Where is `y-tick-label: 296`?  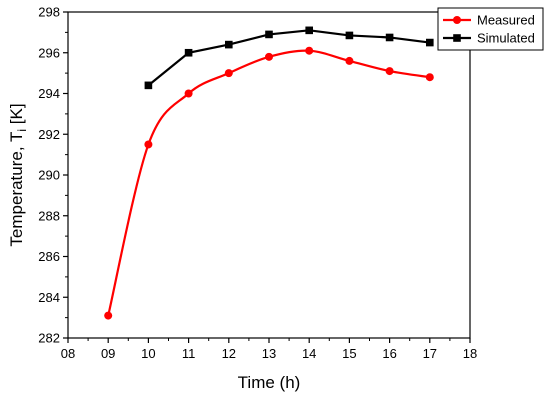 y-tick-label: 296 is located at coordinates (49, 52).